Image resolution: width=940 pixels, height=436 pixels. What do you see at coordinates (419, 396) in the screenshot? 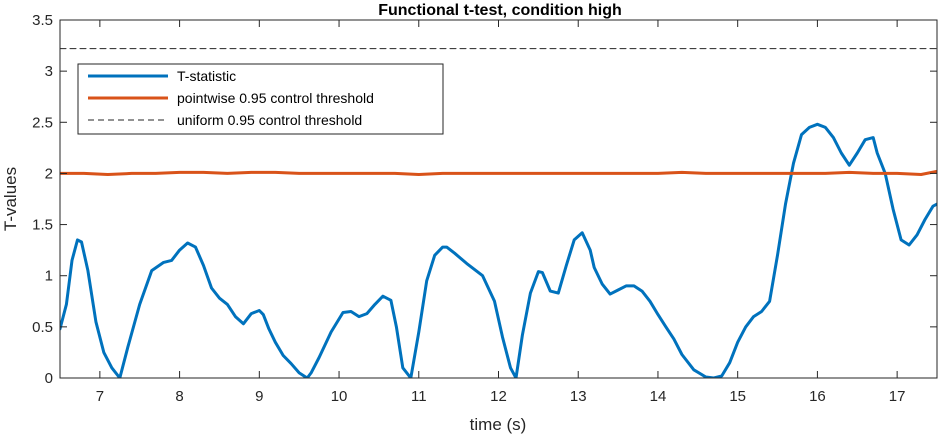
I see `x-tick-label: 11` at bounding box center [419, 396].